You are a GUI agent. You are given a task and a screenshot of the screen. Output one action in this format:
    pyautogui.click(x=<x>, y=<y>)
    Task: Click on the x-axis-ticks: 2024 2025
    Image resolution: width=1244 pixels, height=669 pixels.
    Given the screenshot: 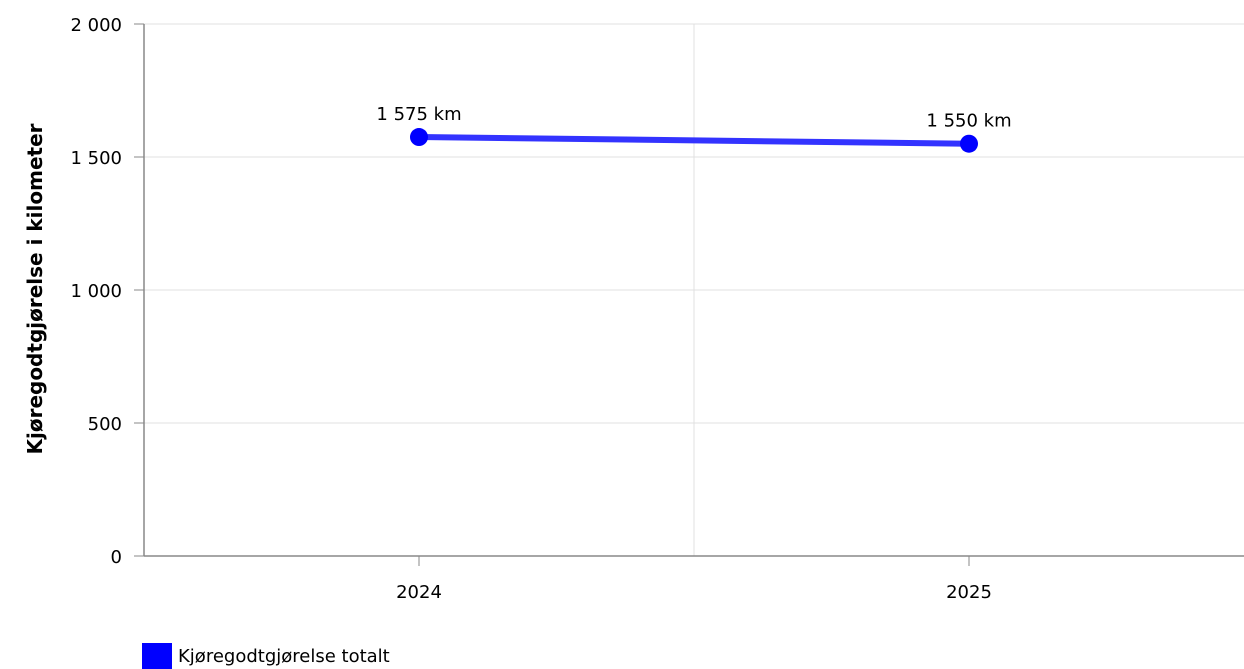 What is the action you would take?
    pyautogui.click(x=694, y=579)
    